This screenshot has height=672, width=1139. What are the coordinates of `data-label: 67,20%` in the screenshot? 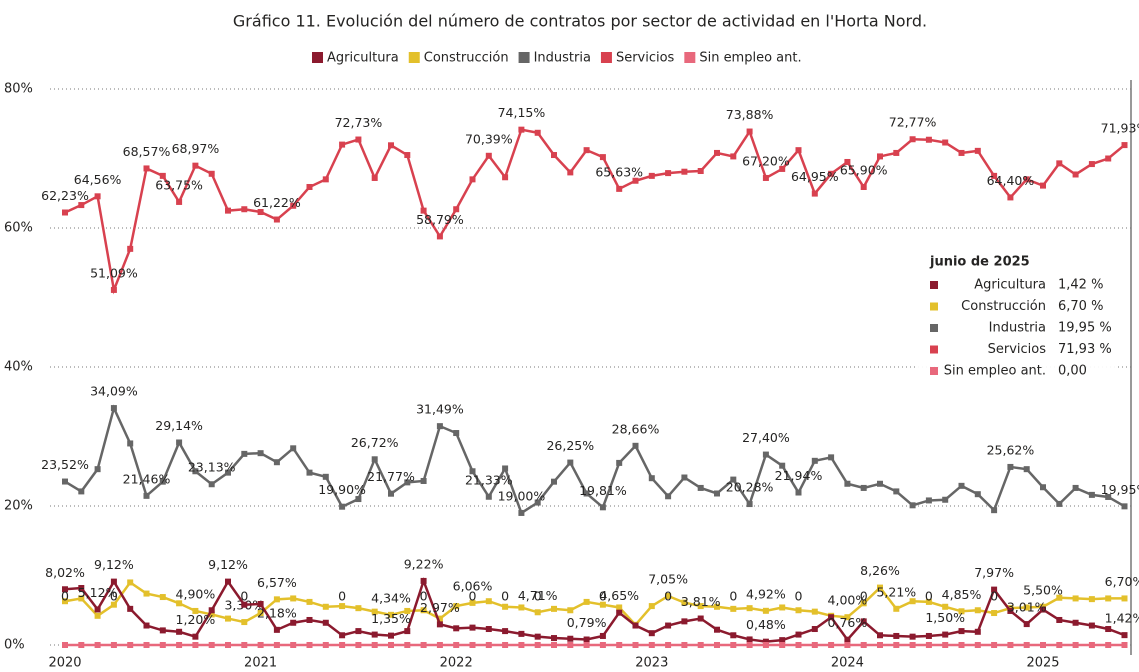 It's located at (766, 160).